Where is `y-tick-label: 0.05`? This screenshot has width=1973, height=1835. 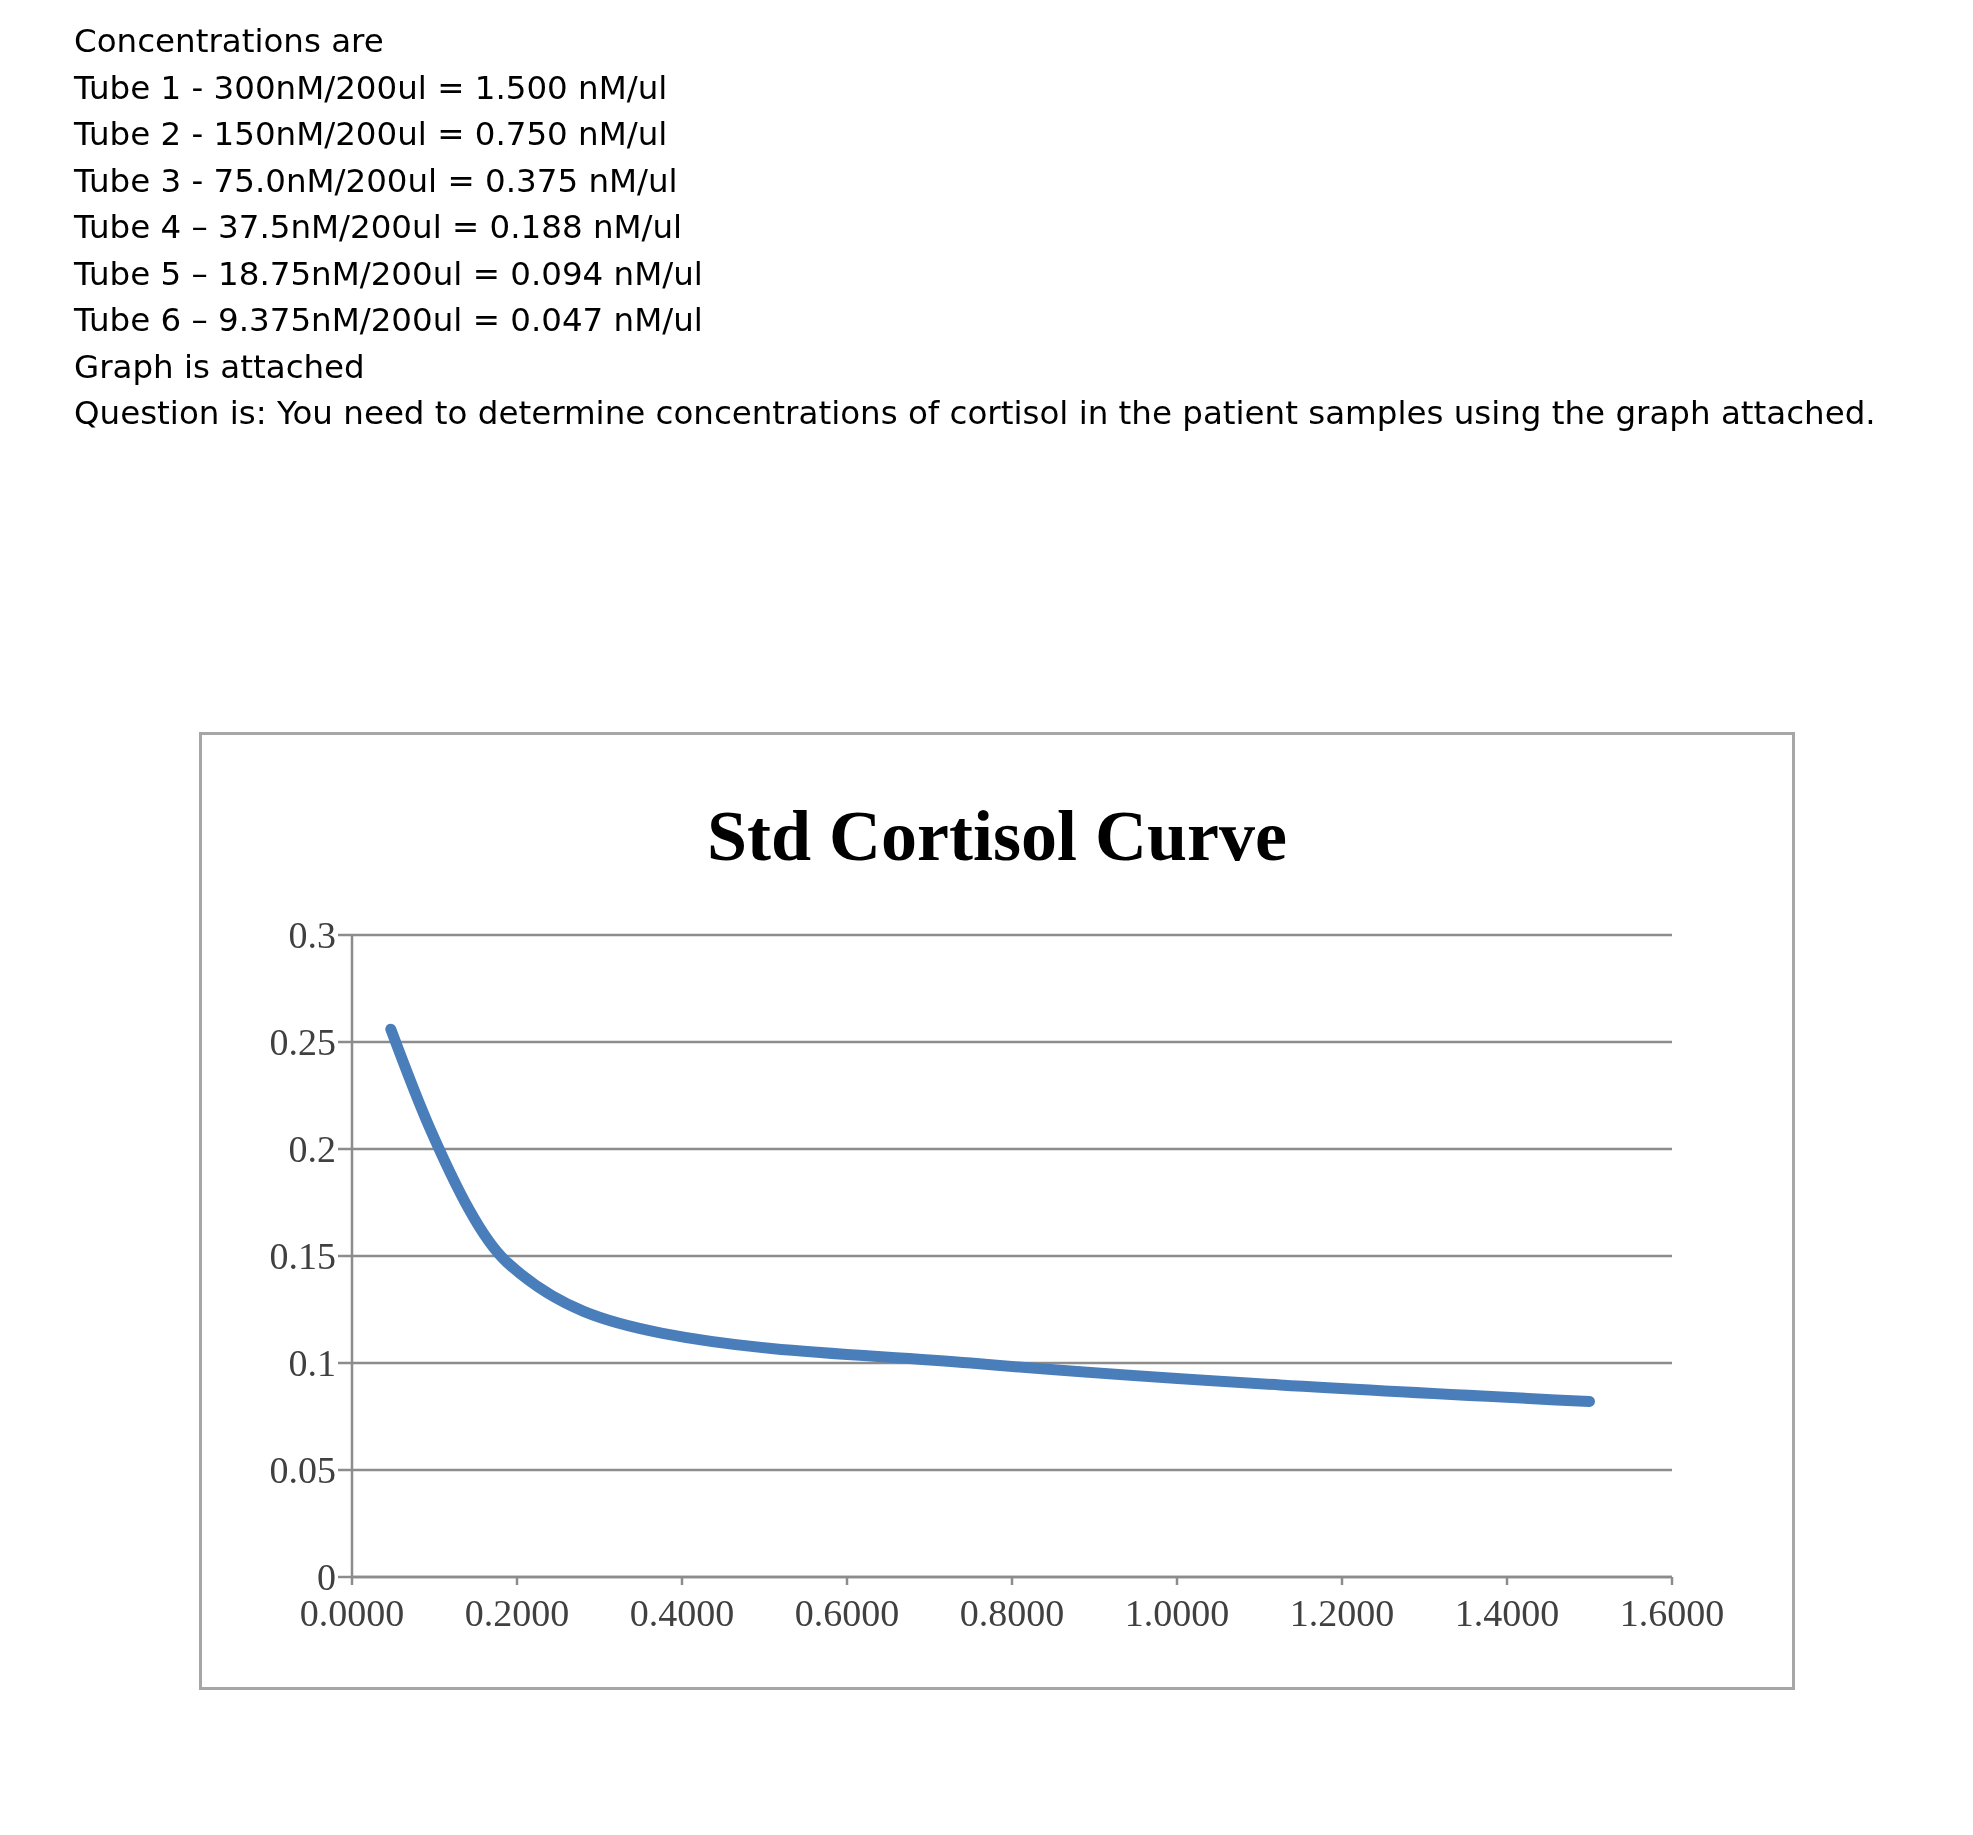 y-tick-label: 0.05 is located at coordinates (302, 1469).